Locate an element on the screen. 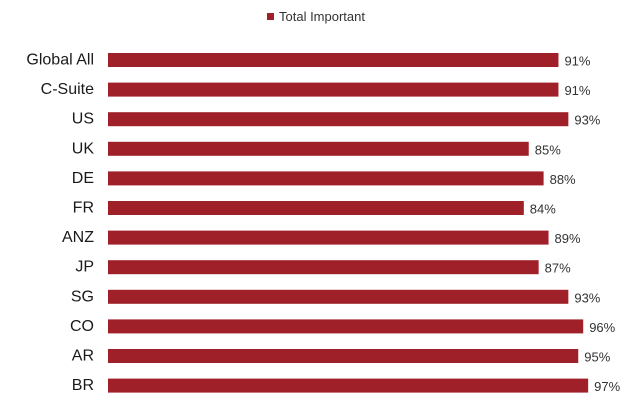  value-label-de: 88% is located at coordinates (563, 179).